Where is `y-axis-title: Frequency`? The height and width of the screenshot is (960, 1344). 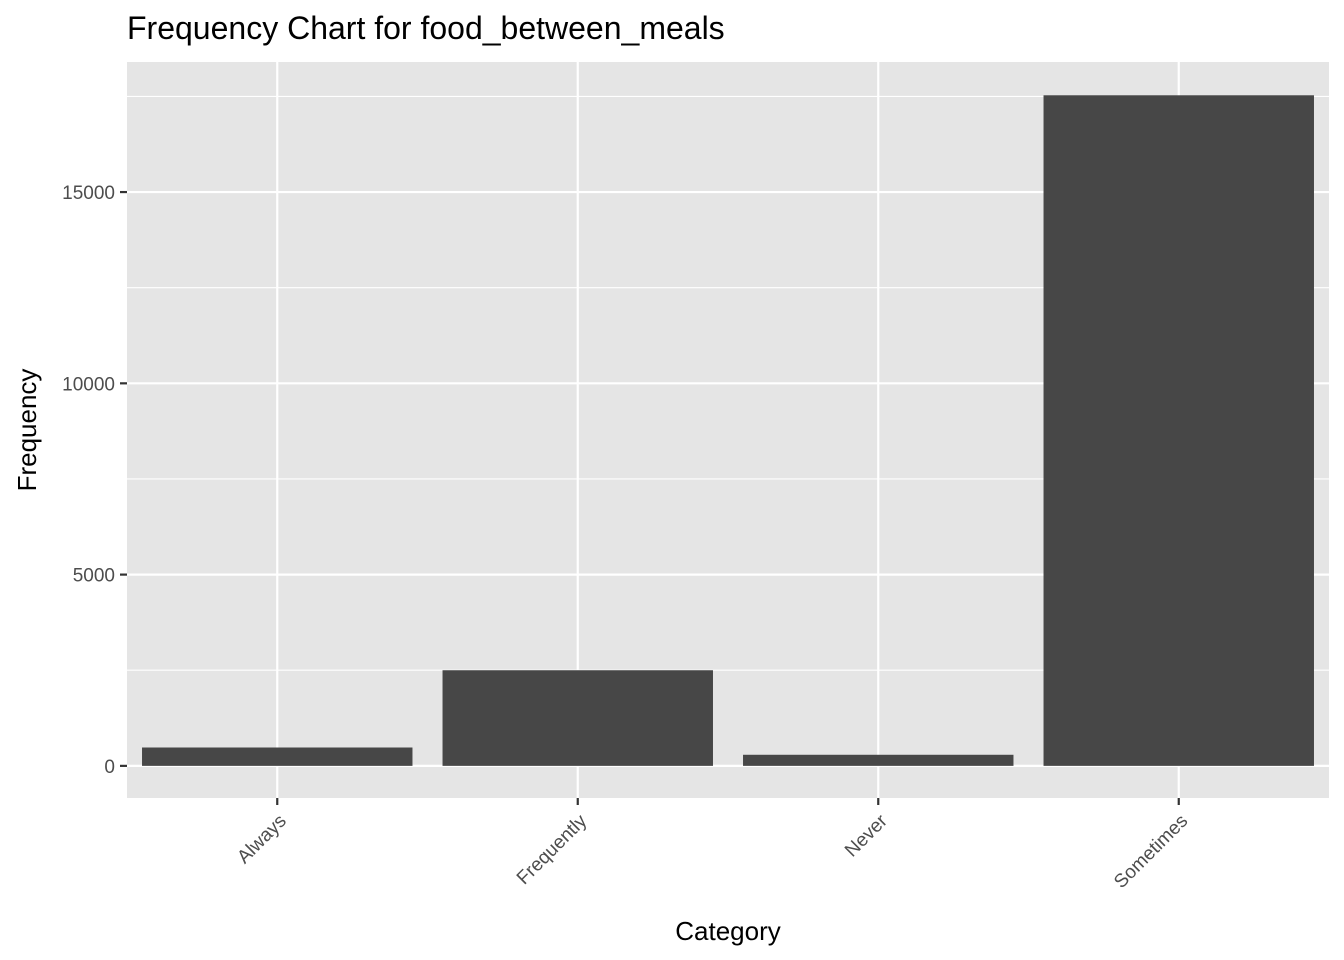 y-axis-title: Frequency is located at coordinates (27, 430).